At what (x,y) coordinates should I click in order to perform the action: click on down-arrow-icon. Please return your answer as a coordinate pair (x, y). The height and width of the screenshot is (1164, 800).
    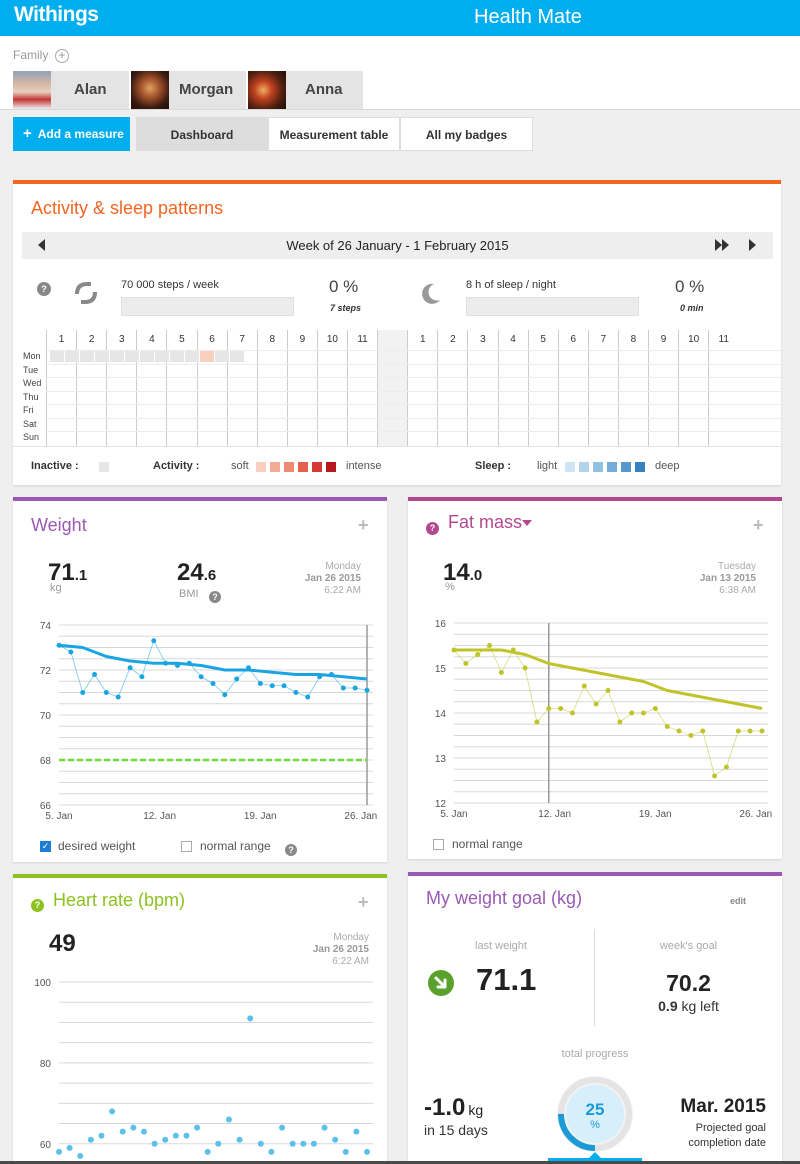
    Looking at the image, I should click on (441, 983).